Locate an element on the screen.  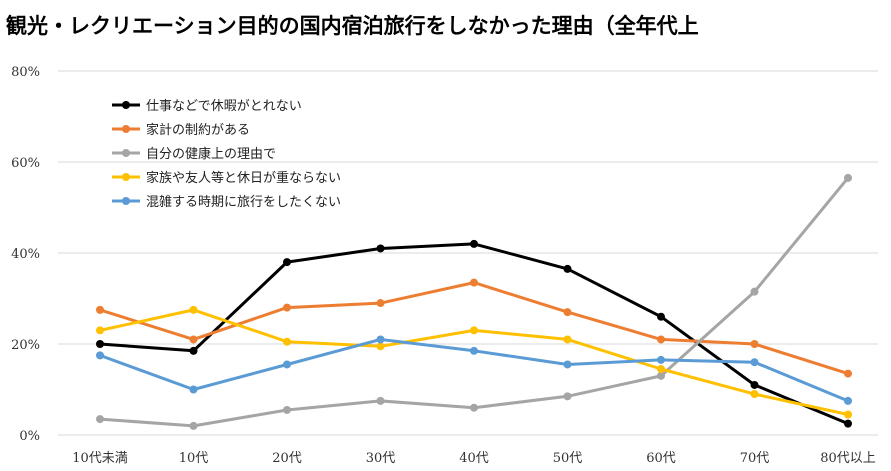
legend-label: 自分の健康上の理由で is located at coordinates (211, 154).